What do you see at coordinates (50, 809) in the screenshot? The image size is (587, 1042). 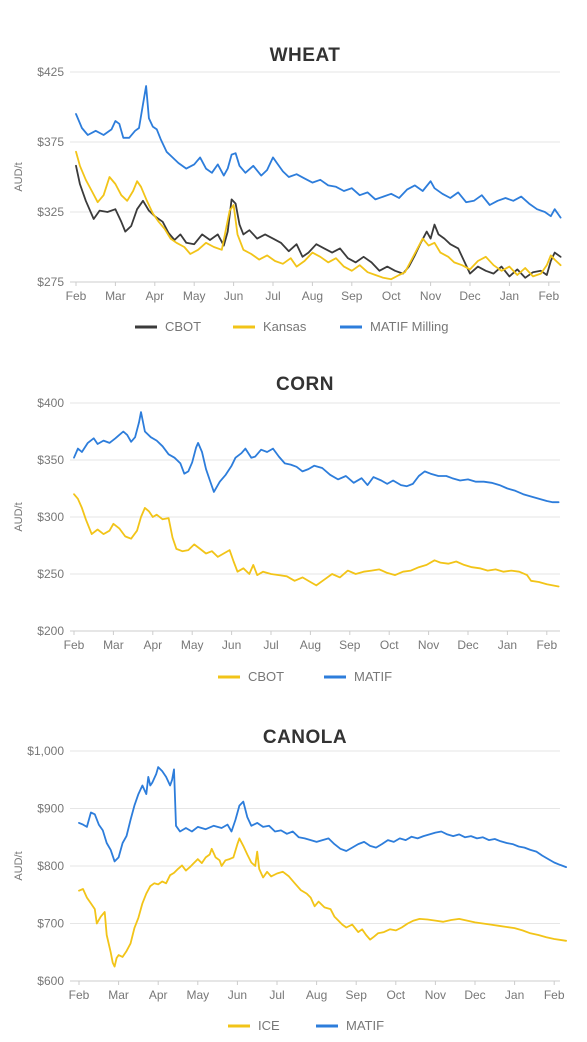 I see `y-tick-label: $900` at bounding box center [50, 809].